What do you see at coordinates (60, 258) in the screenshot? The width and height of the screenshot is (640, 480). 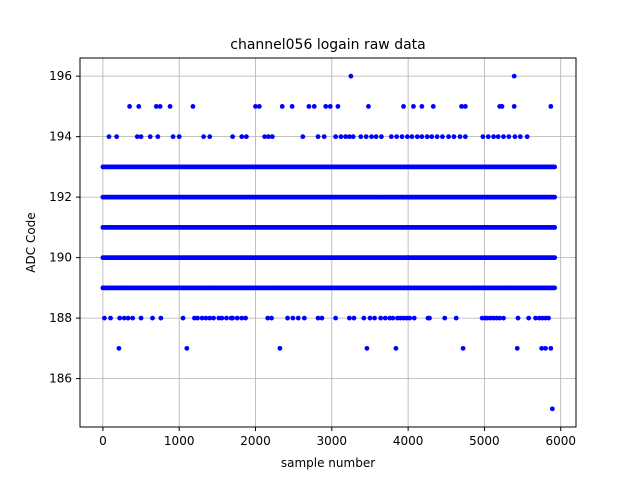 I see `y-tick-label: 190` at bounding box center [60, 258].